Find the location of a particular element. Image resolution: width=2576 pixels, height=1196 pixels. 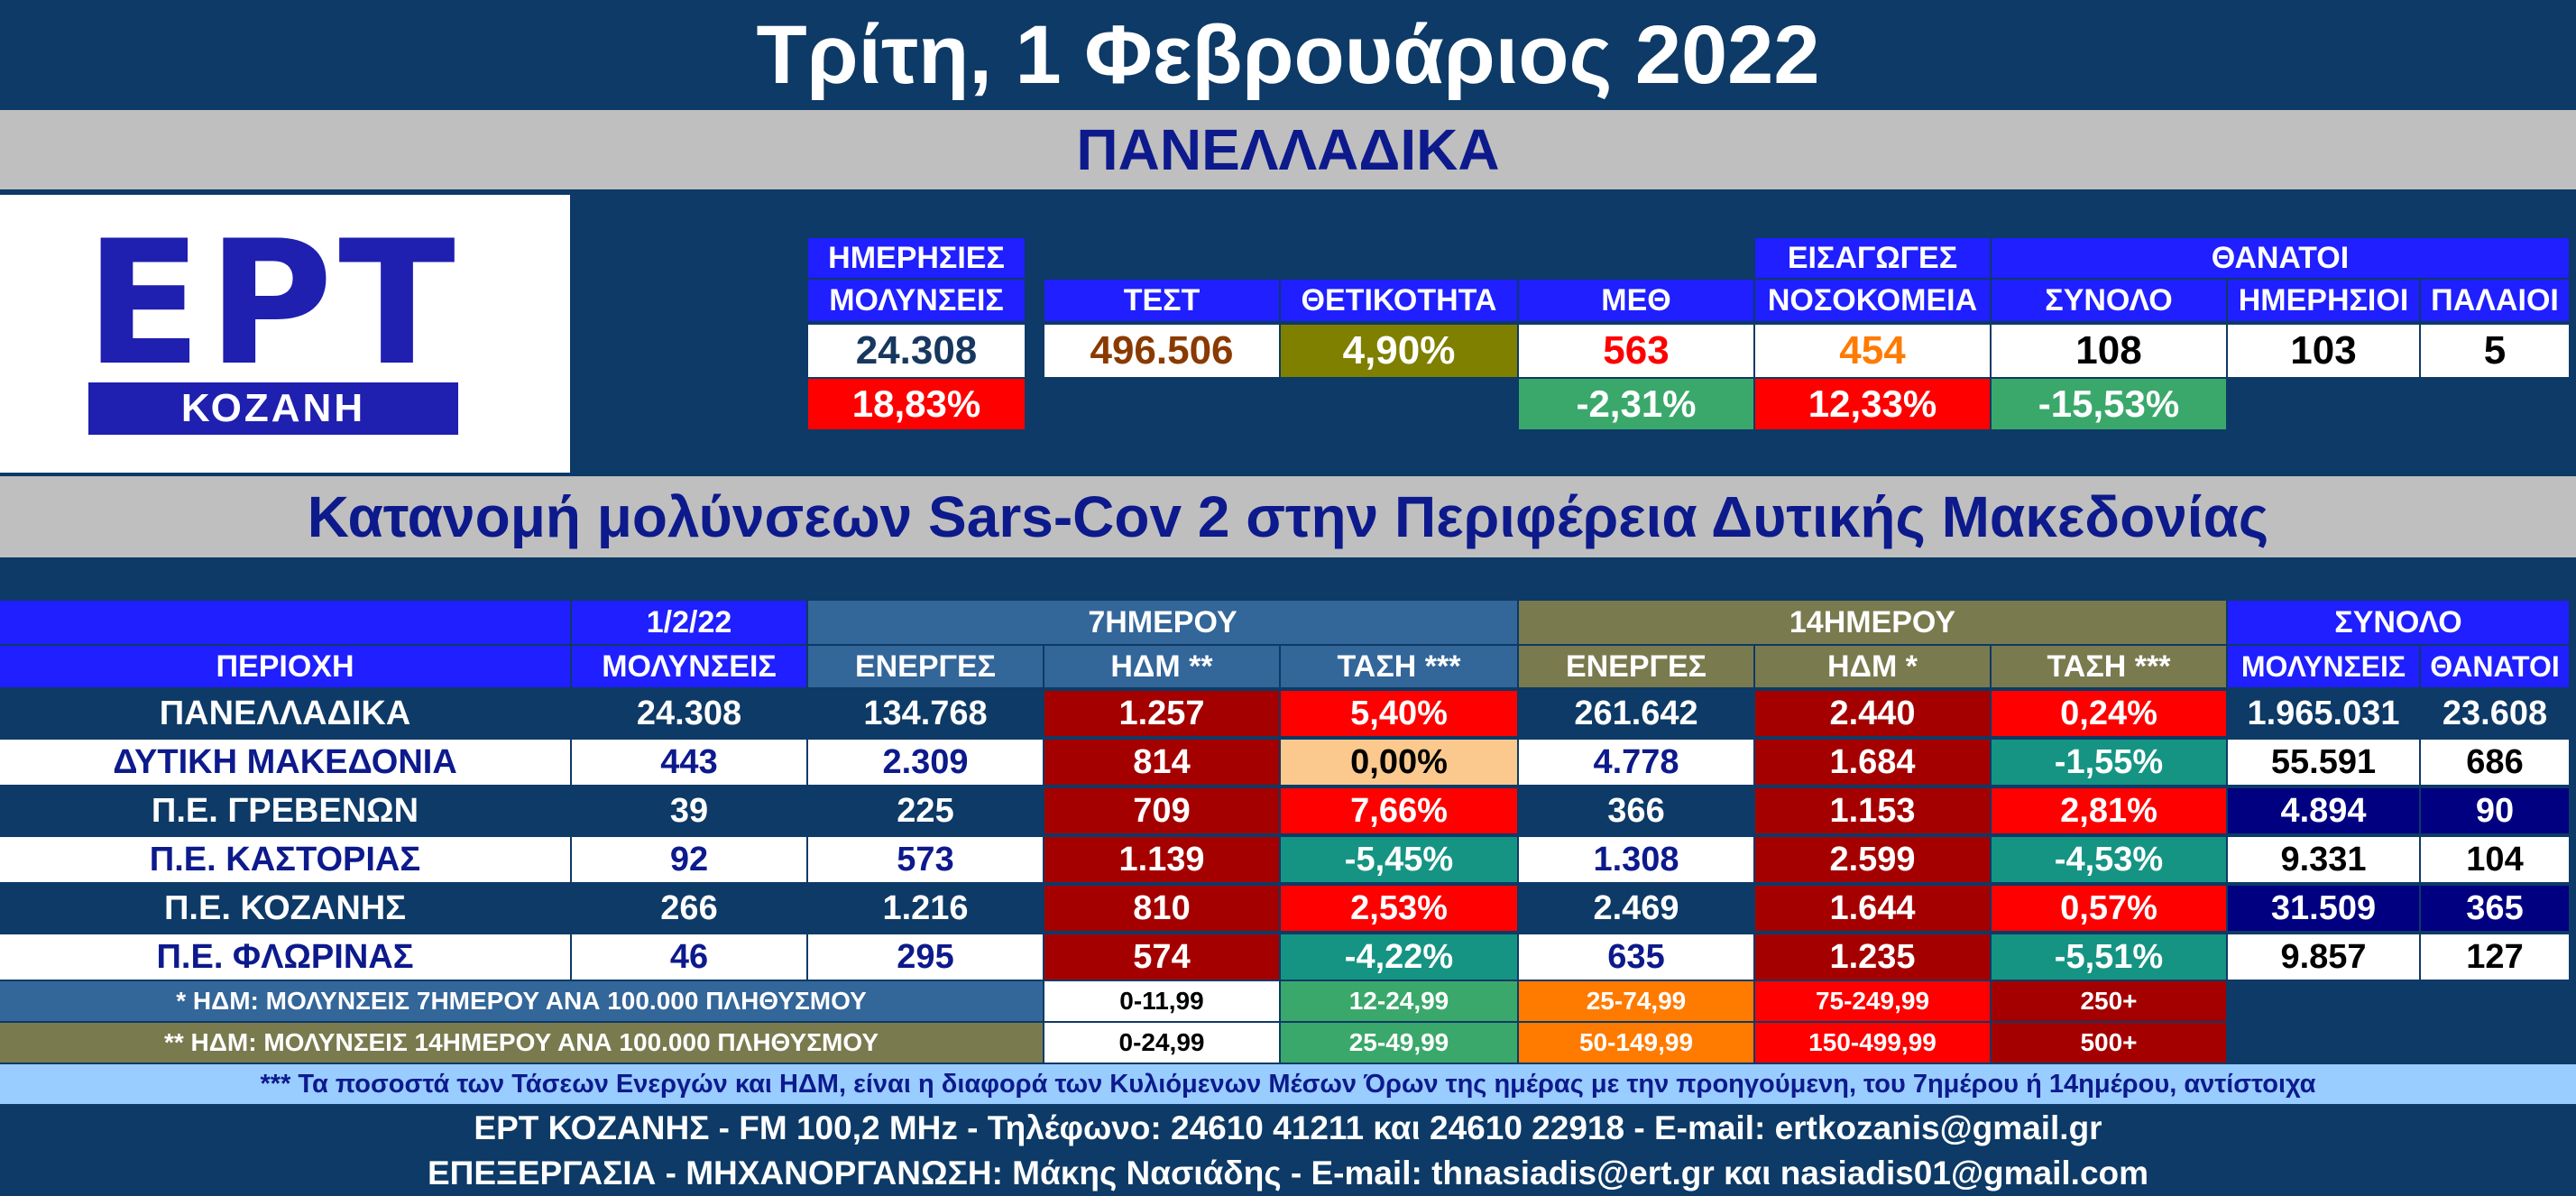

legend14-range-3: 50-149,99 is located at coordinates (1636, 1043).